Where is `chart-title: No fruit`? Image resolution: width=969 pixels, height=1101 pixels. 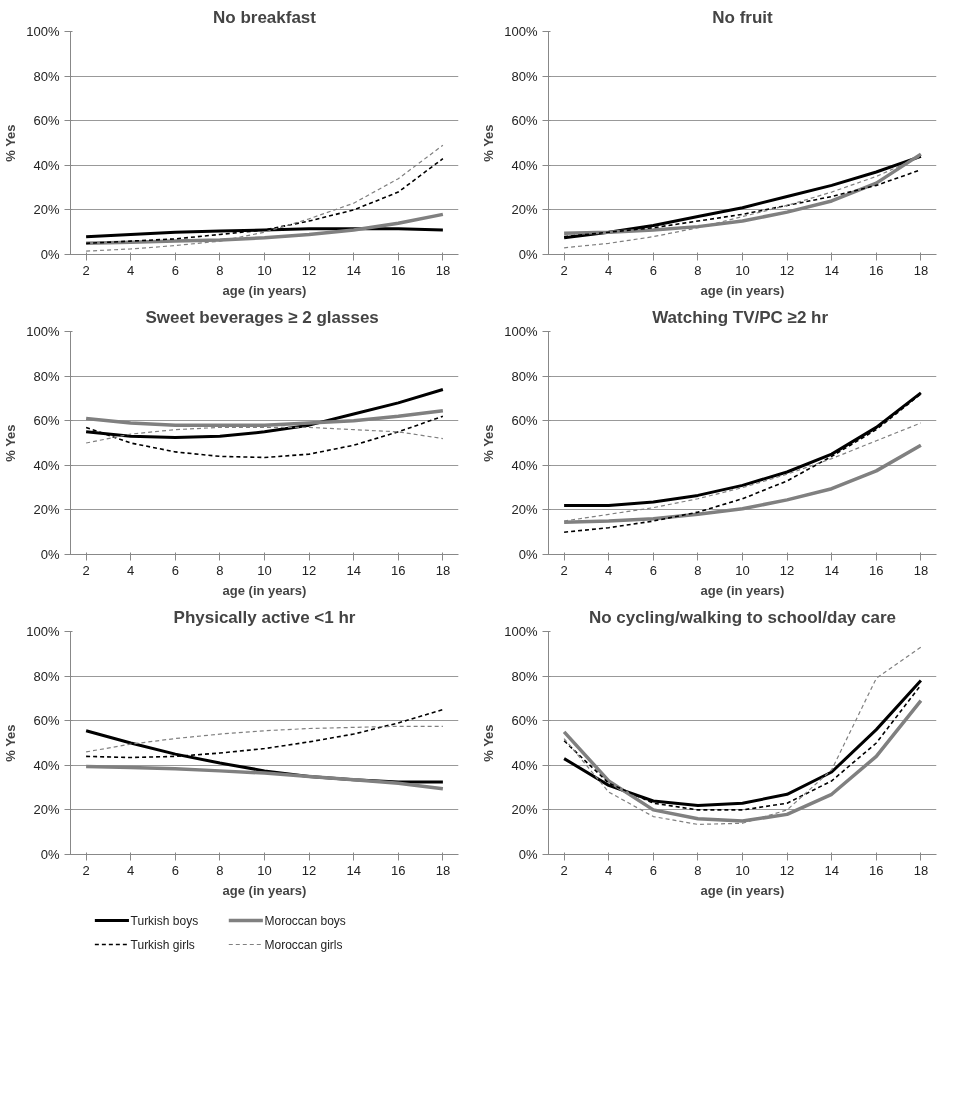 chart-title: No fruit is located at coordinates (743, 17).